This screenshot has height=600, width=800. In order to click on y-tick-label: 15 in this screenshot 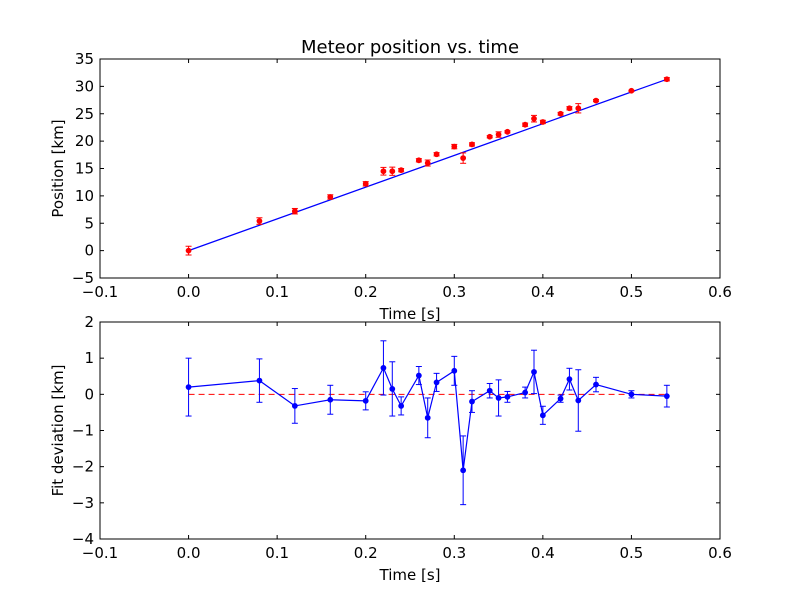, I will do `click(84, 169)`.